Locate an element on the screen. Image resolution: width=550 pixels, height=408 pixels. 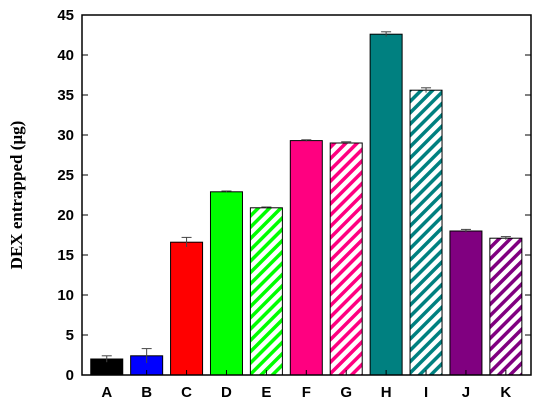
error-bar-c is located at coordinates (186, 241).